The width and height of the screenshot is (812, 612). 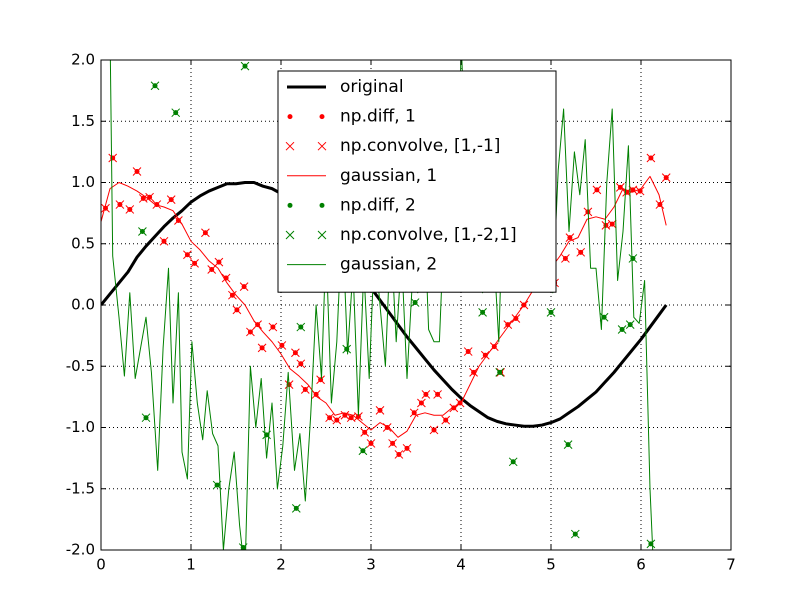 What do you see at coordinates (428, 235) in the screenshot?
I see `legend-label: np.convolve, [1,-2,1]` at bounding box center [428, 235].